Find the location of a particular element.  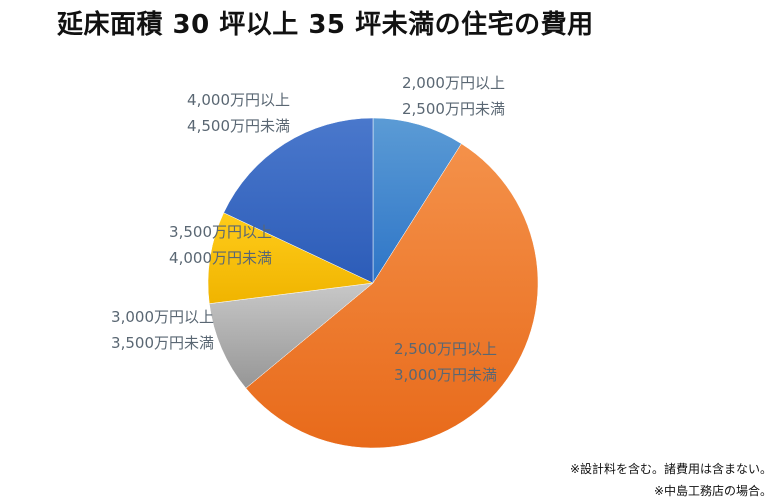

slice-label-0: 2,000万円以上 2,500万円未満 is located at coordinates (453, 96).